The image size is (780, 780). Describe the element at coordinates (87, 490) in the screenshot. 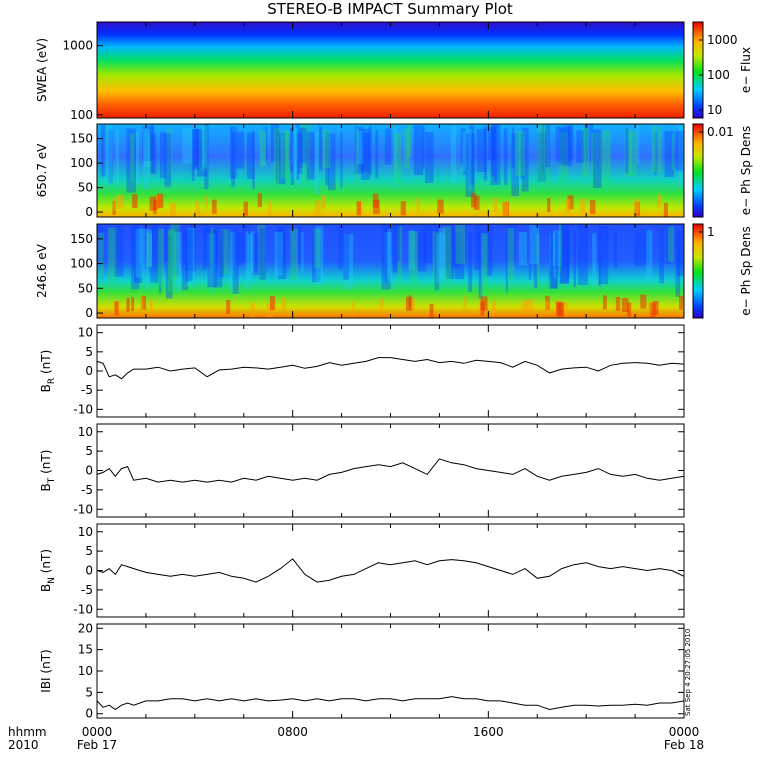

I see `y-tick-label: -5` at that location.